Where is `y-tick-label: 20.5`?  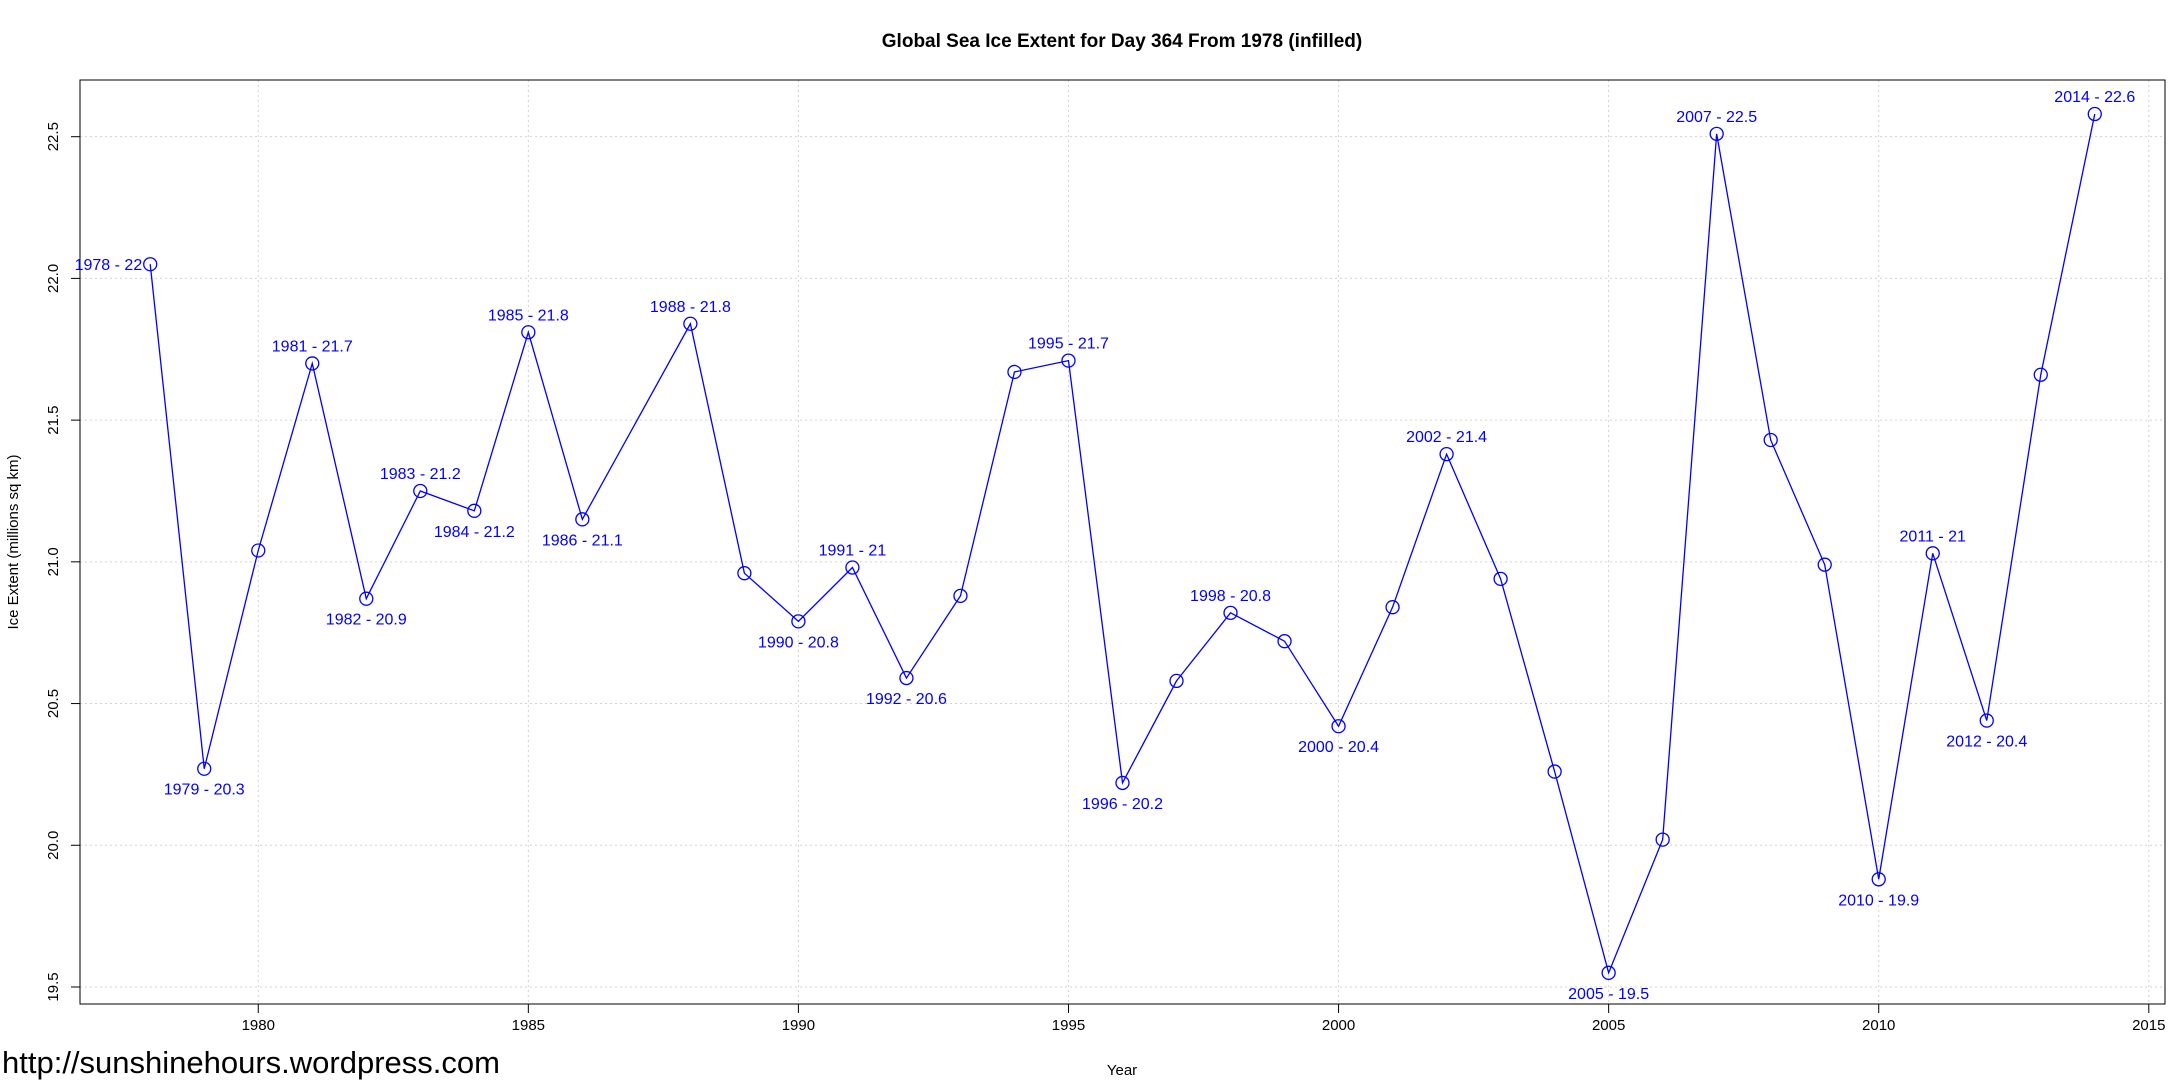 y-tick-label: 20.5 is located at coordinates (53, 703).